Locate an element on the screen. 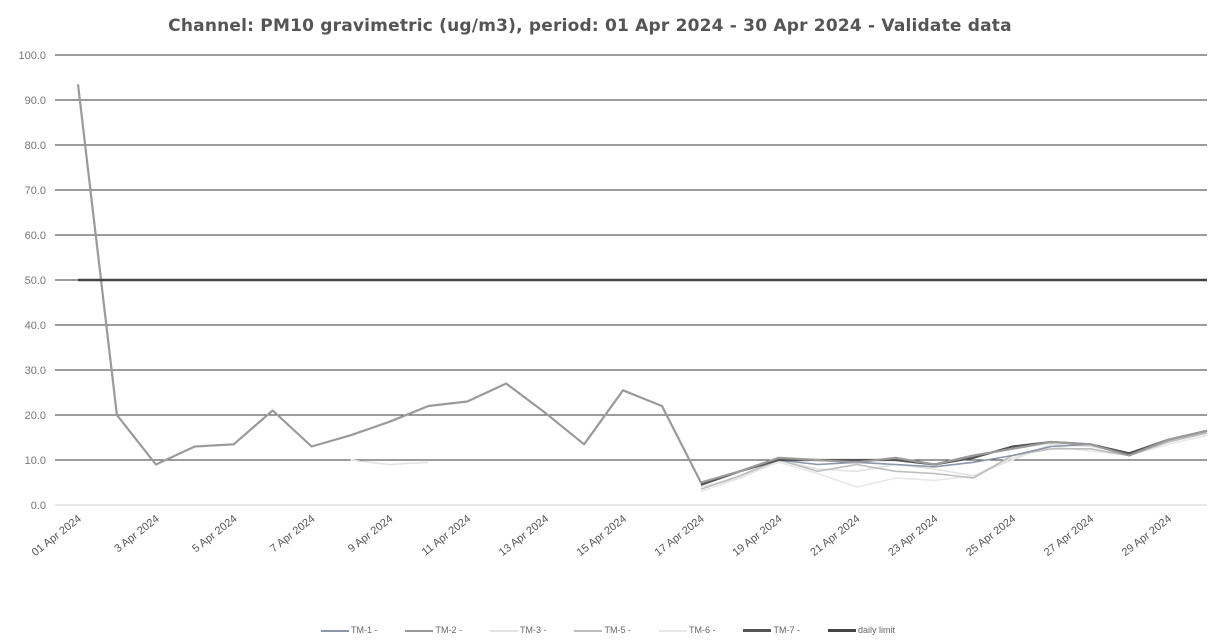 The width and height of the screenshot is (1216, 641). legend-label: TM-1 - is located at coordinates (364, 630).